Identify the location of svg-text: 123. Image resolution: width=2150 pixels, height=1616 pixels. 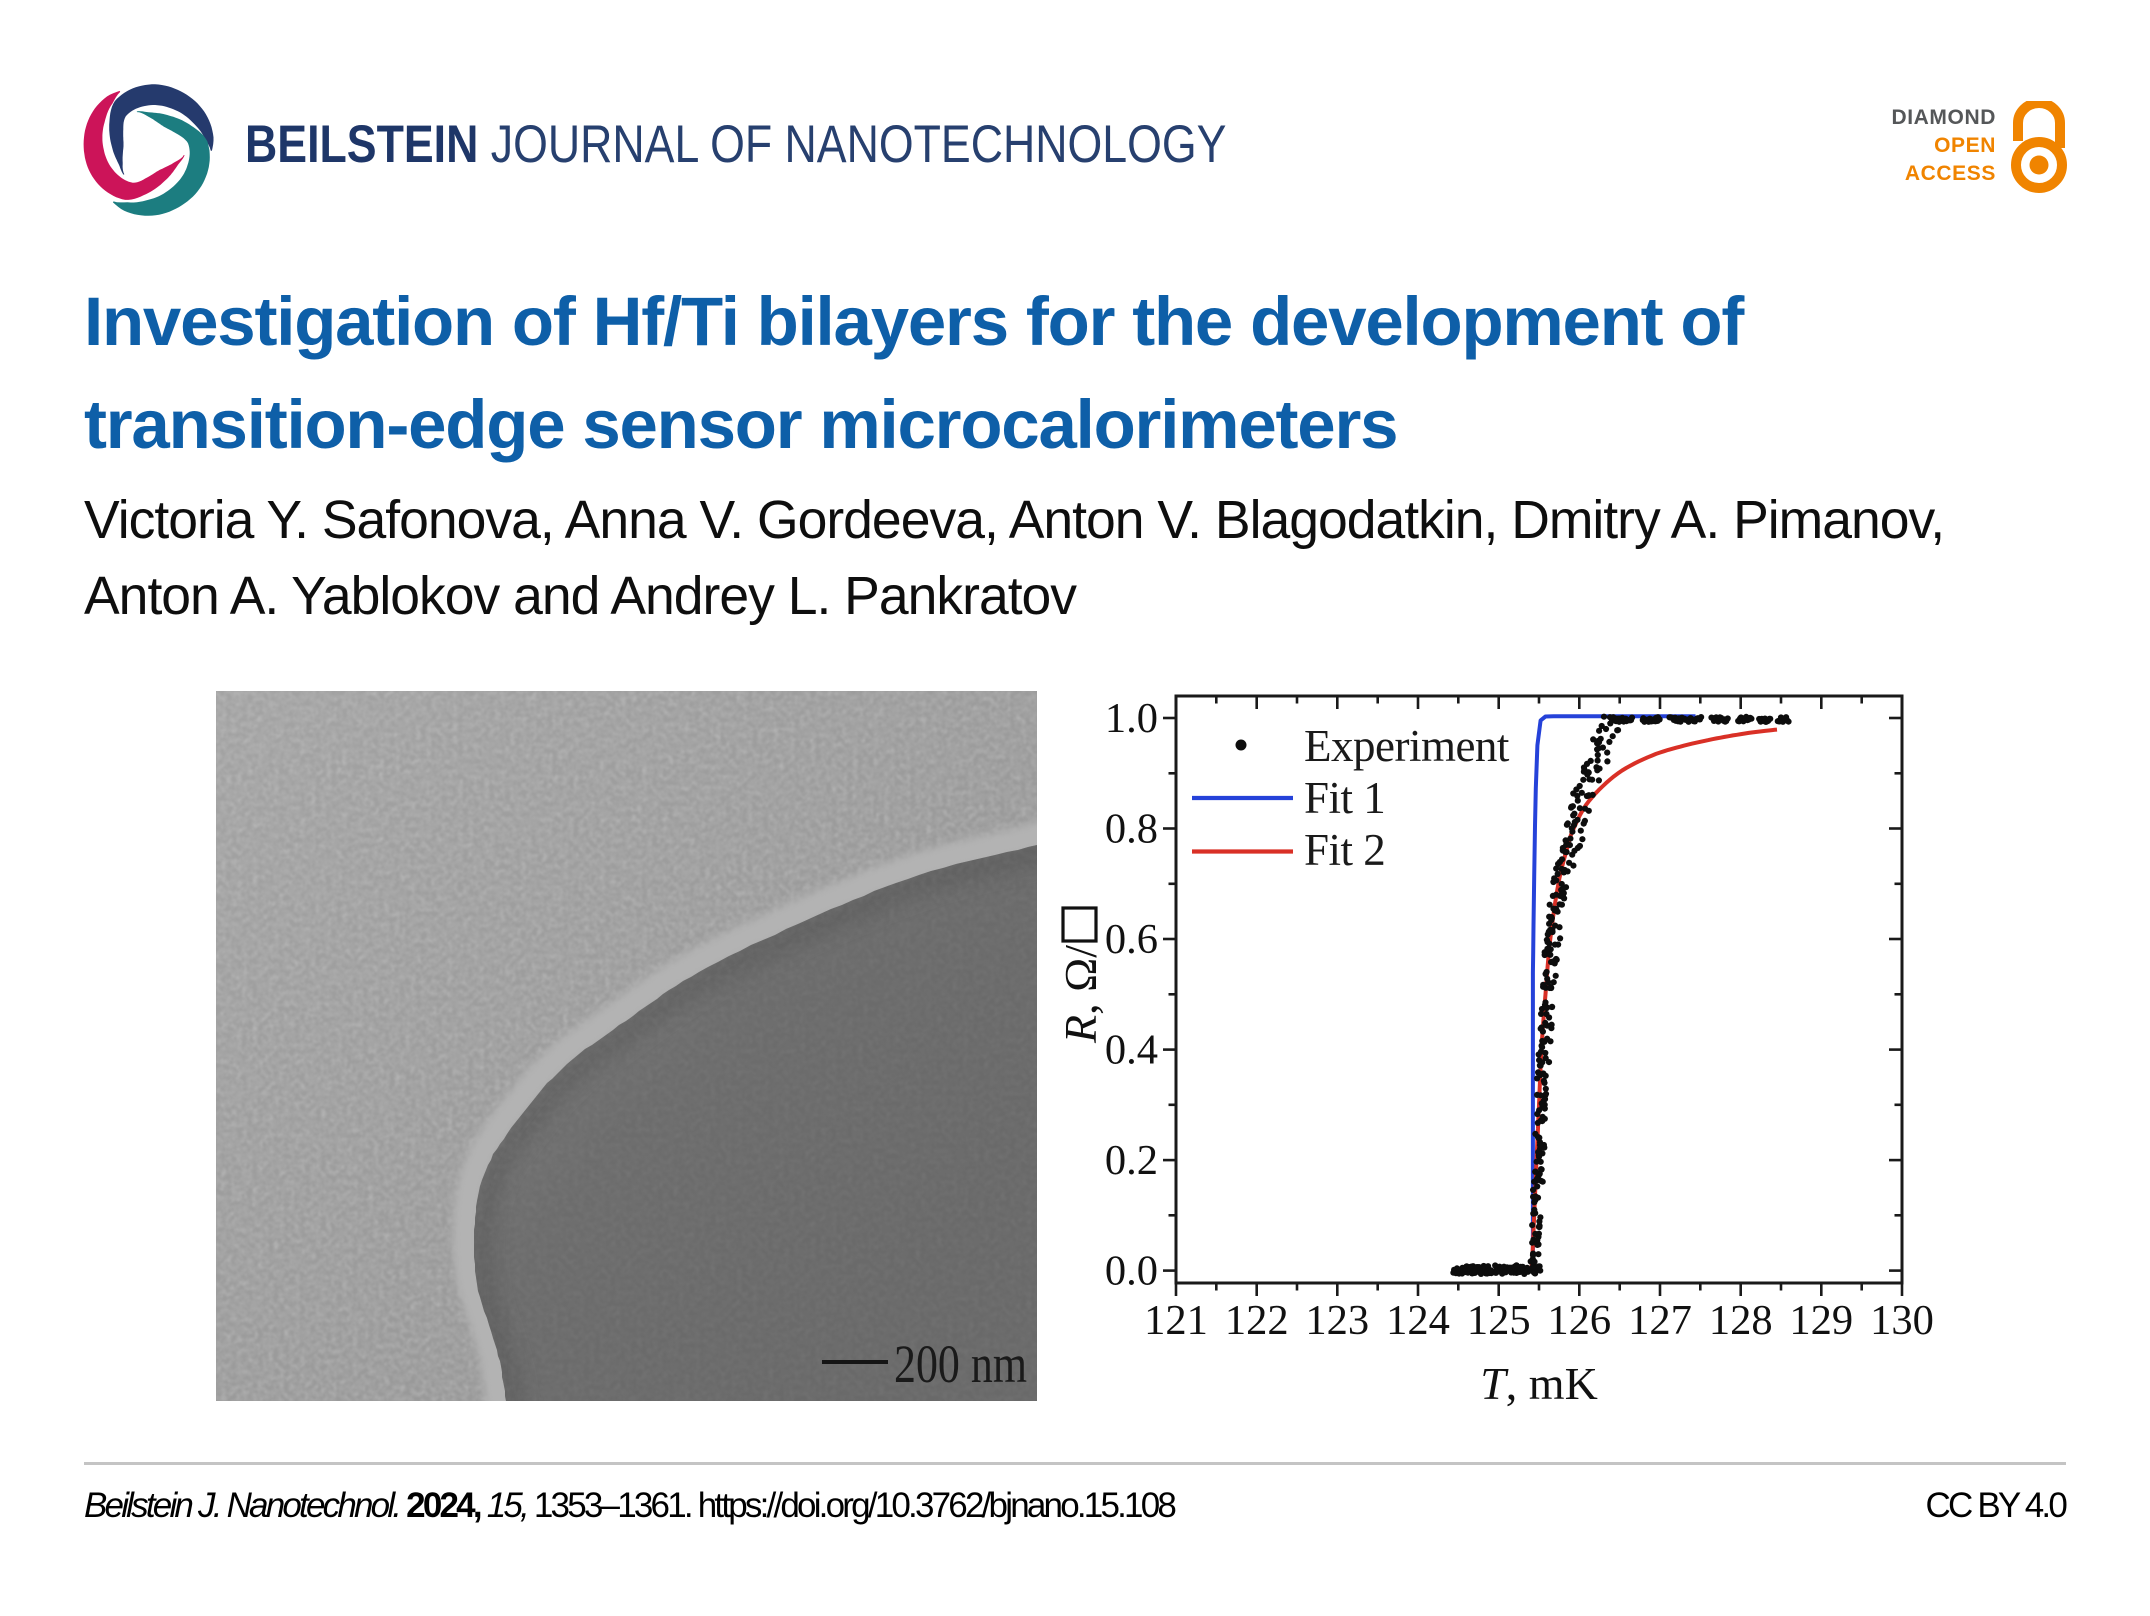
(1337, 1320).